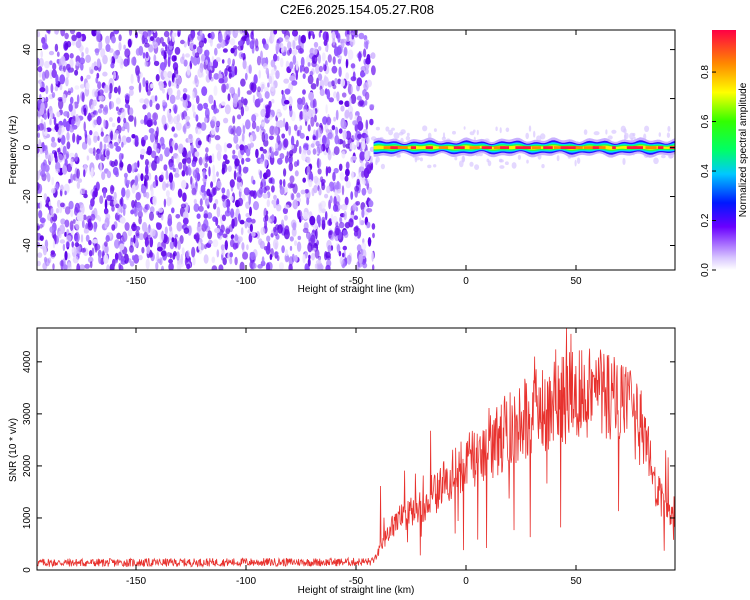  I want to click on spectrogram-y-axis-label: Frequency (Hz), so click(13, 150).